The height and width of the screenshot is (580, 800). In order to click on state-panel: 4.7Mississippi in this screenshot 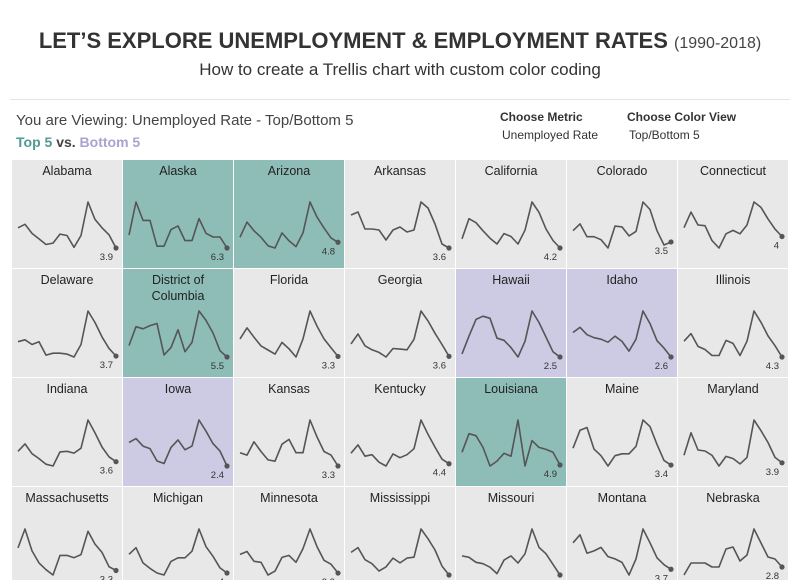, I will do `click(400, 533)`.